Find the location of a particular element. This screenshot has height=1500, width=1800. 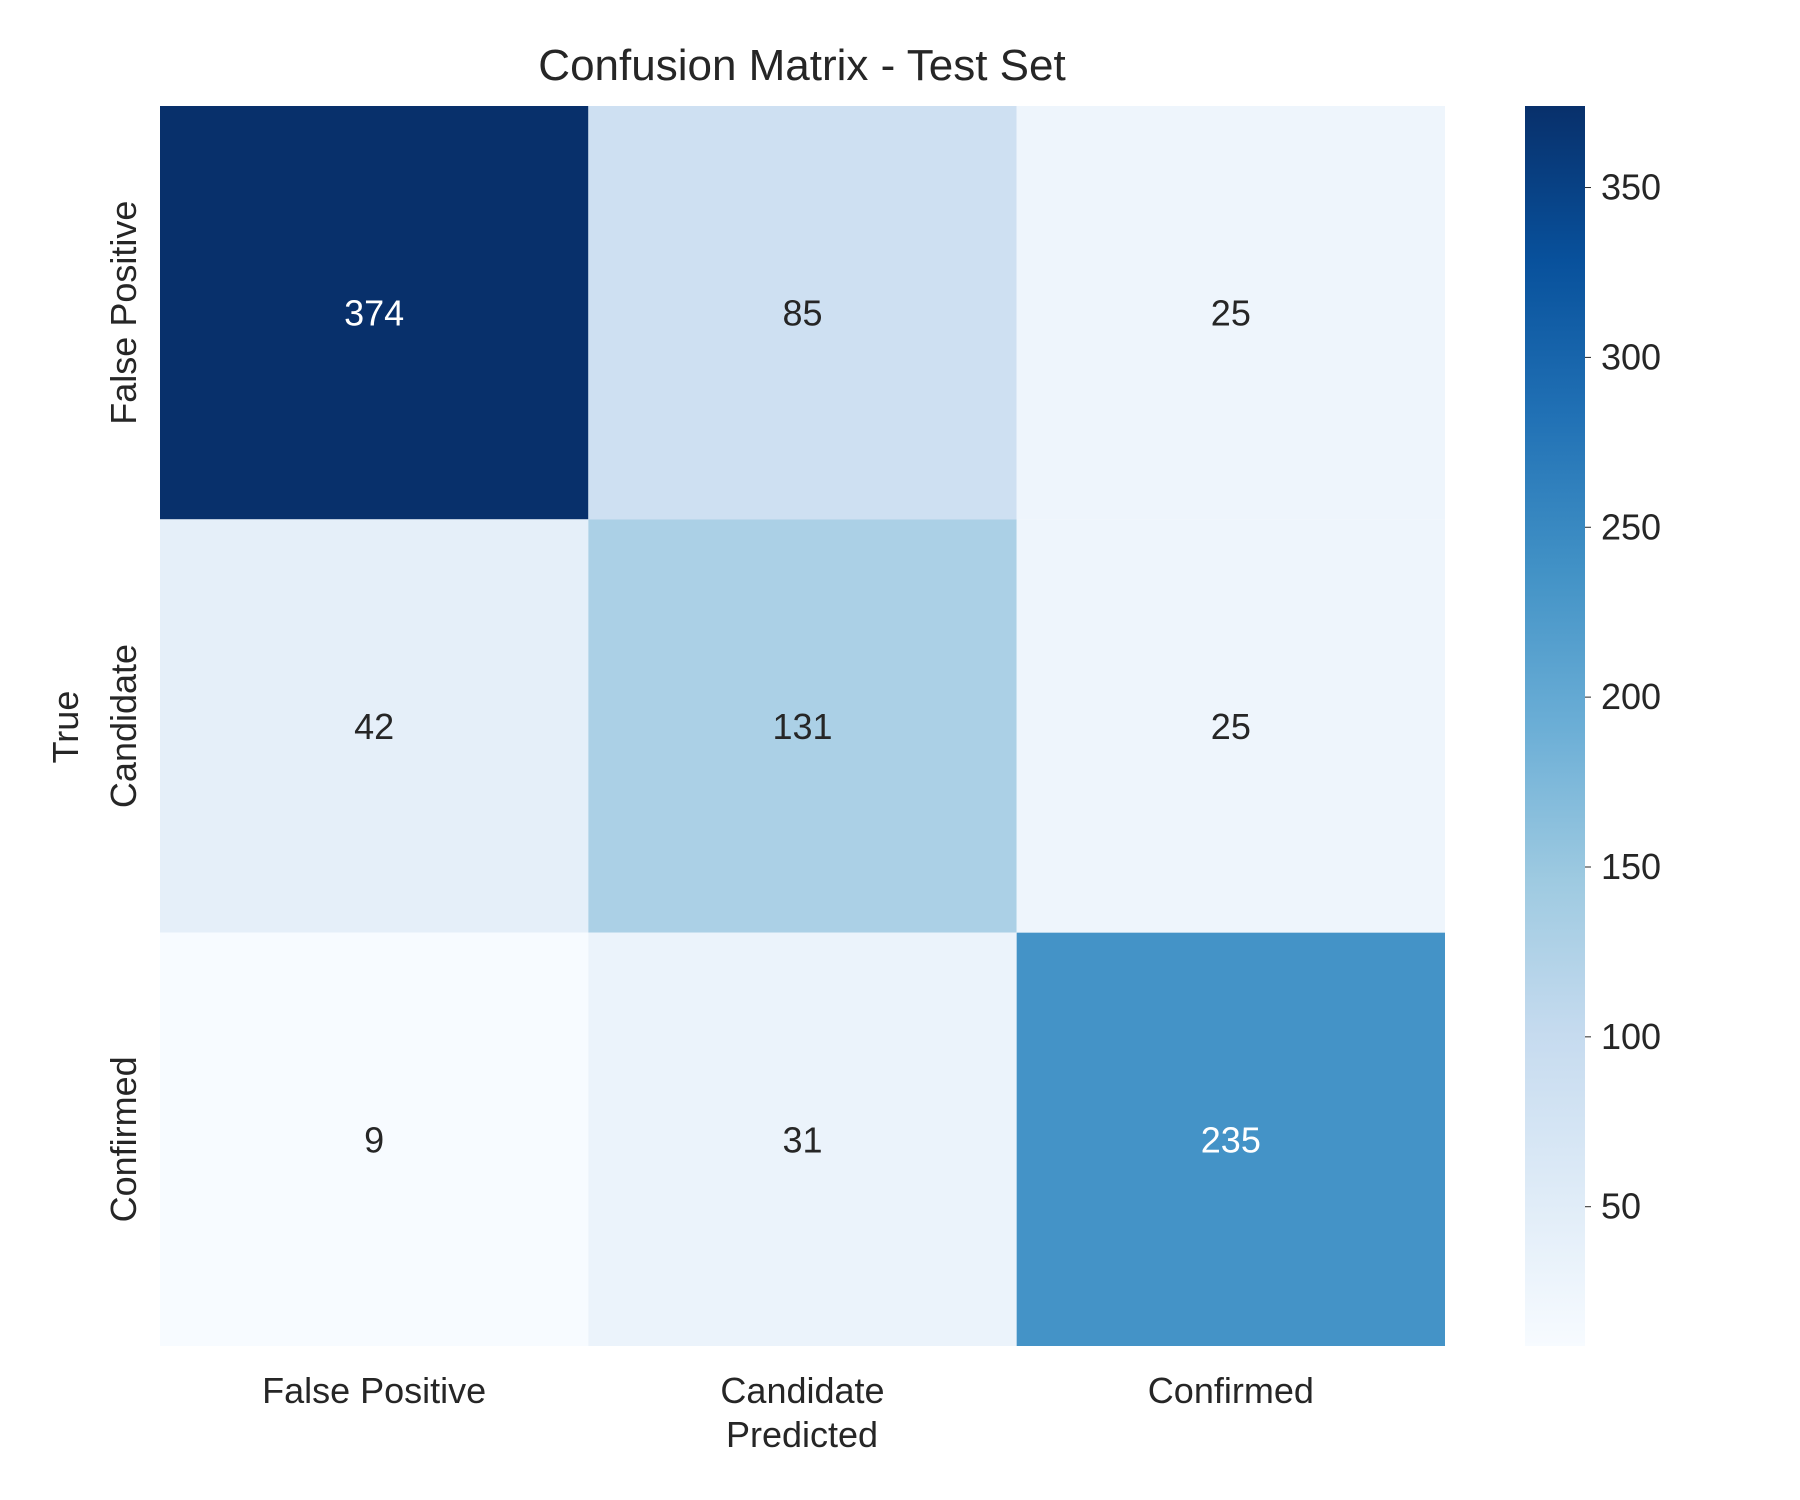

y-tick-label: Confirmed is located at coordinates (123, 1139).